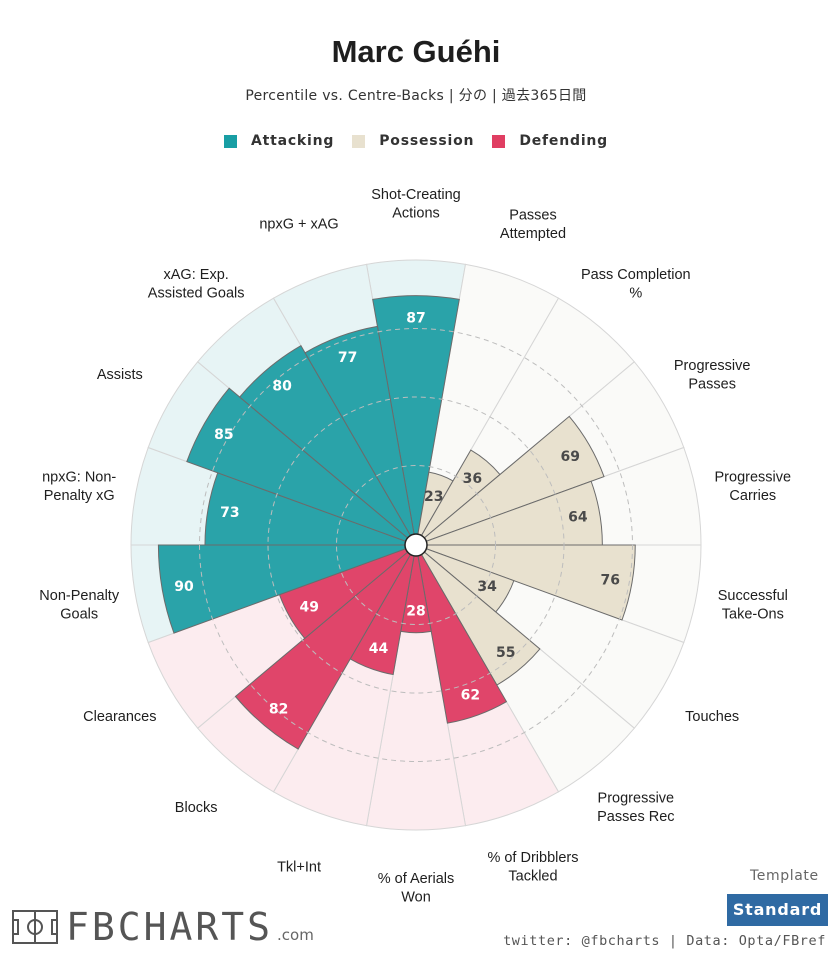 This screenshot has height=955, width=832. What do you see at coordinates (569, 457) in the screenshot?
I see `value-label: 69` at bounding box center [569, 457].